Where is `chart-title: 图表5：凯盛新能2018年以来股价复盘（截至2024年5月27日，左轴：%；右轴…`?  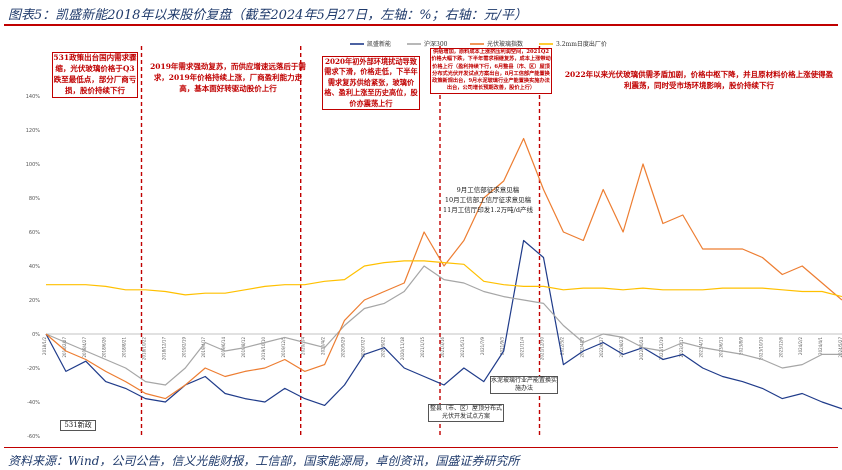
chart-title: 图表5：凯盛新能2018年以来股价复盘（截至2024年5月27日，左轴：%；右轴… is located at coordinates (267, 15).